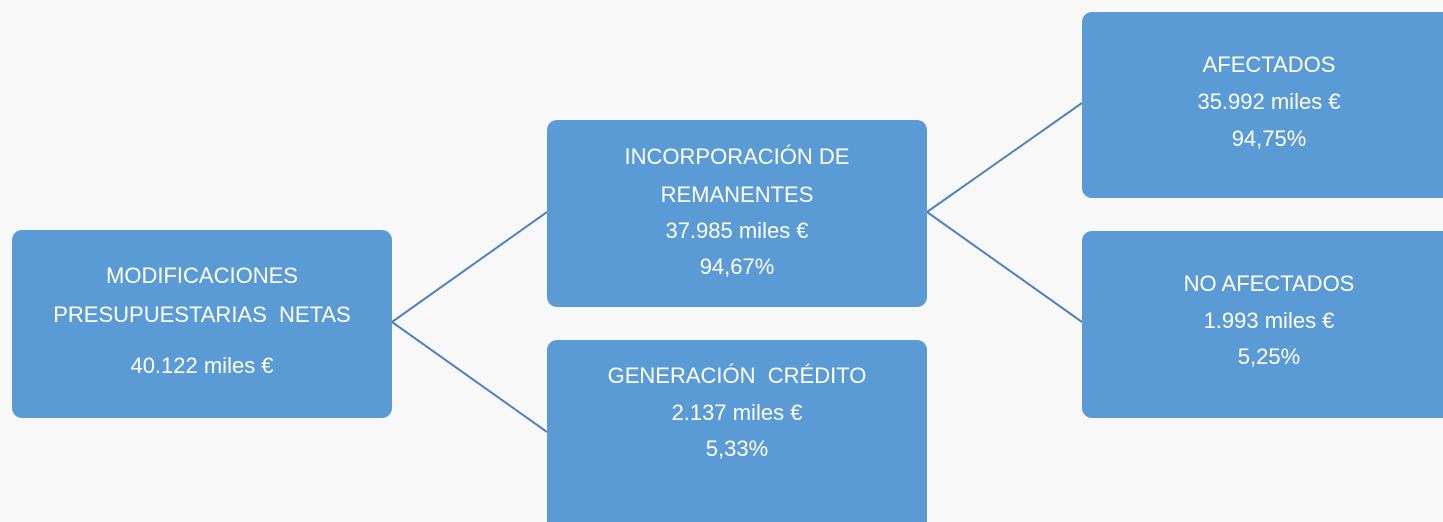 This screenshot has width=1443, height=522. What do you see at coordinates (737, 156) in the screenshot?
I see `node-text: INCORPORACIÓN DE` at bounding box center [737, 156].